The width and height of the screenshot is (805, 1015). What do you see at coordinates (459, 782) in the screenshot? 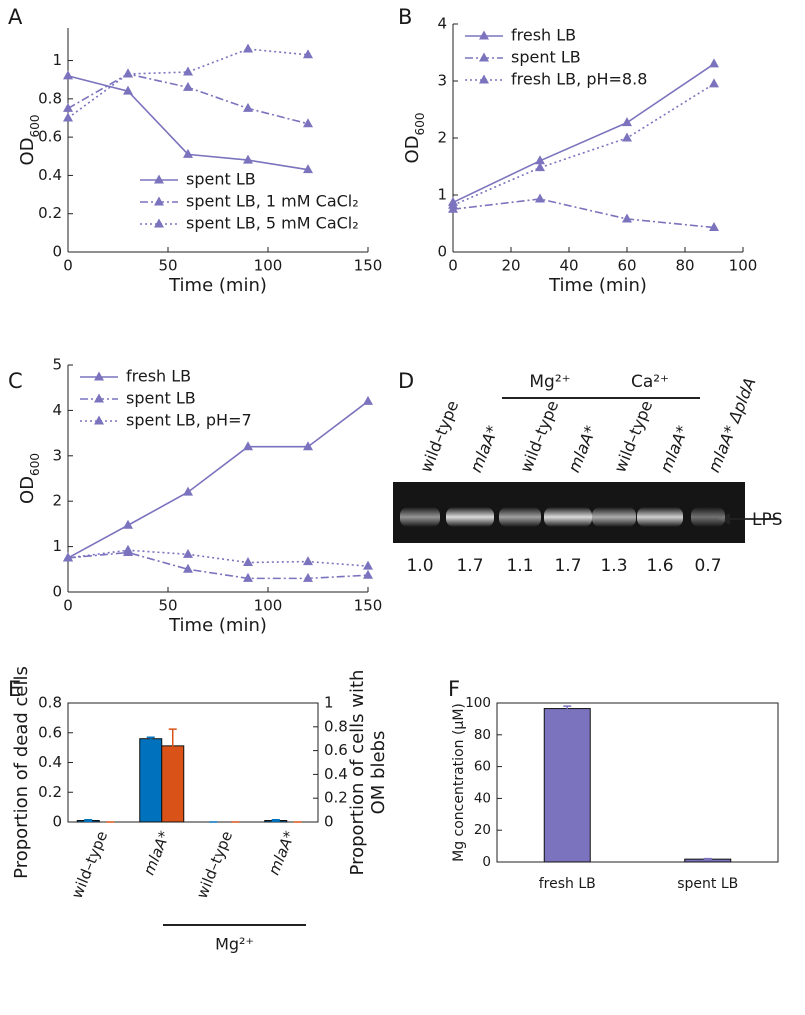
I see `y-axis-label: Mg concentration (µM)` at bounding box center [459, 782].